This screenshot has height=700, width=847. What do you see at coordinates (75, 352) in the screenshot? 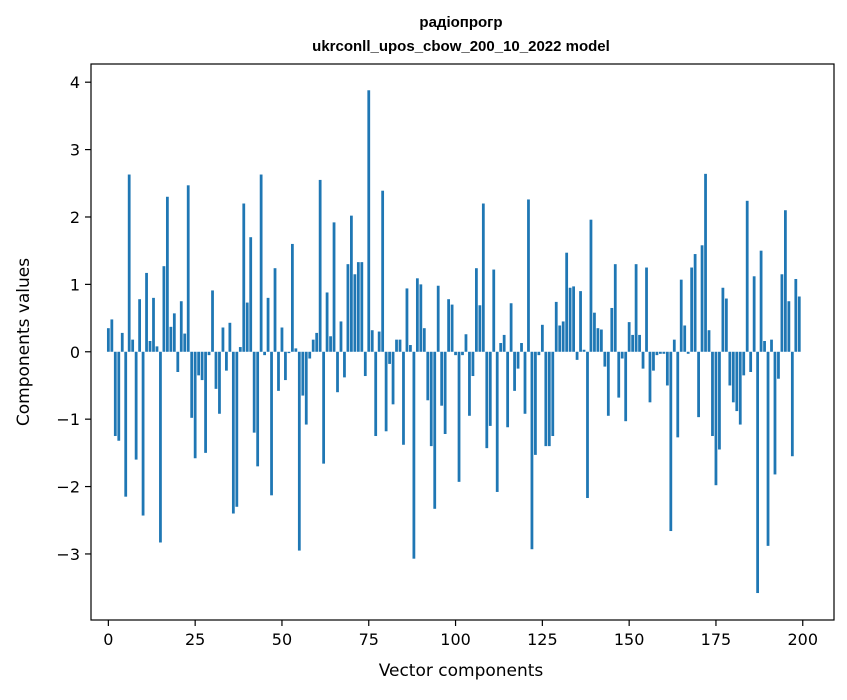
I see `y-tick-label-0: 0` at bounding box center [75, 352].